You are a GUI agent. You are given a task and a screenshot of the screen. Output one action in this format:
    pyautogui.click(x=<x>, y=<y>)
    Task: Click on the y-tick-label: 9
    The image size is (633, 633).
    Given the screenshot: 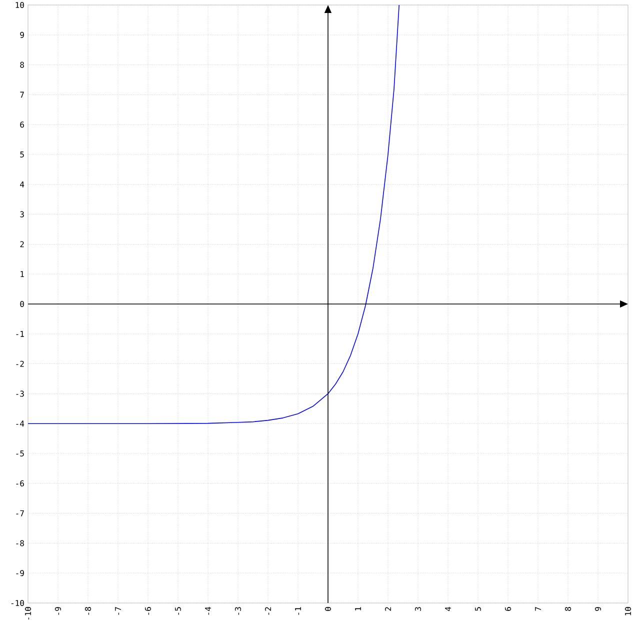 What is the action you would take?
    pyautogui.click(x=22, y=35)
    